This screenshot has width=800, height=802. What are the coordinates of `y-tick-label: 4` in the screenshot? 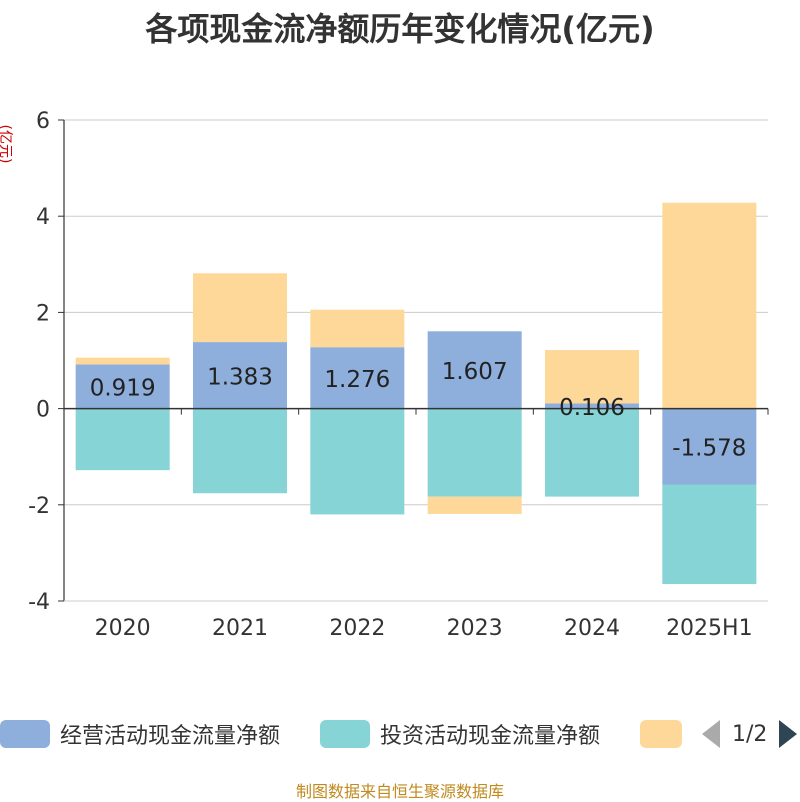 It's located at (43, 217).